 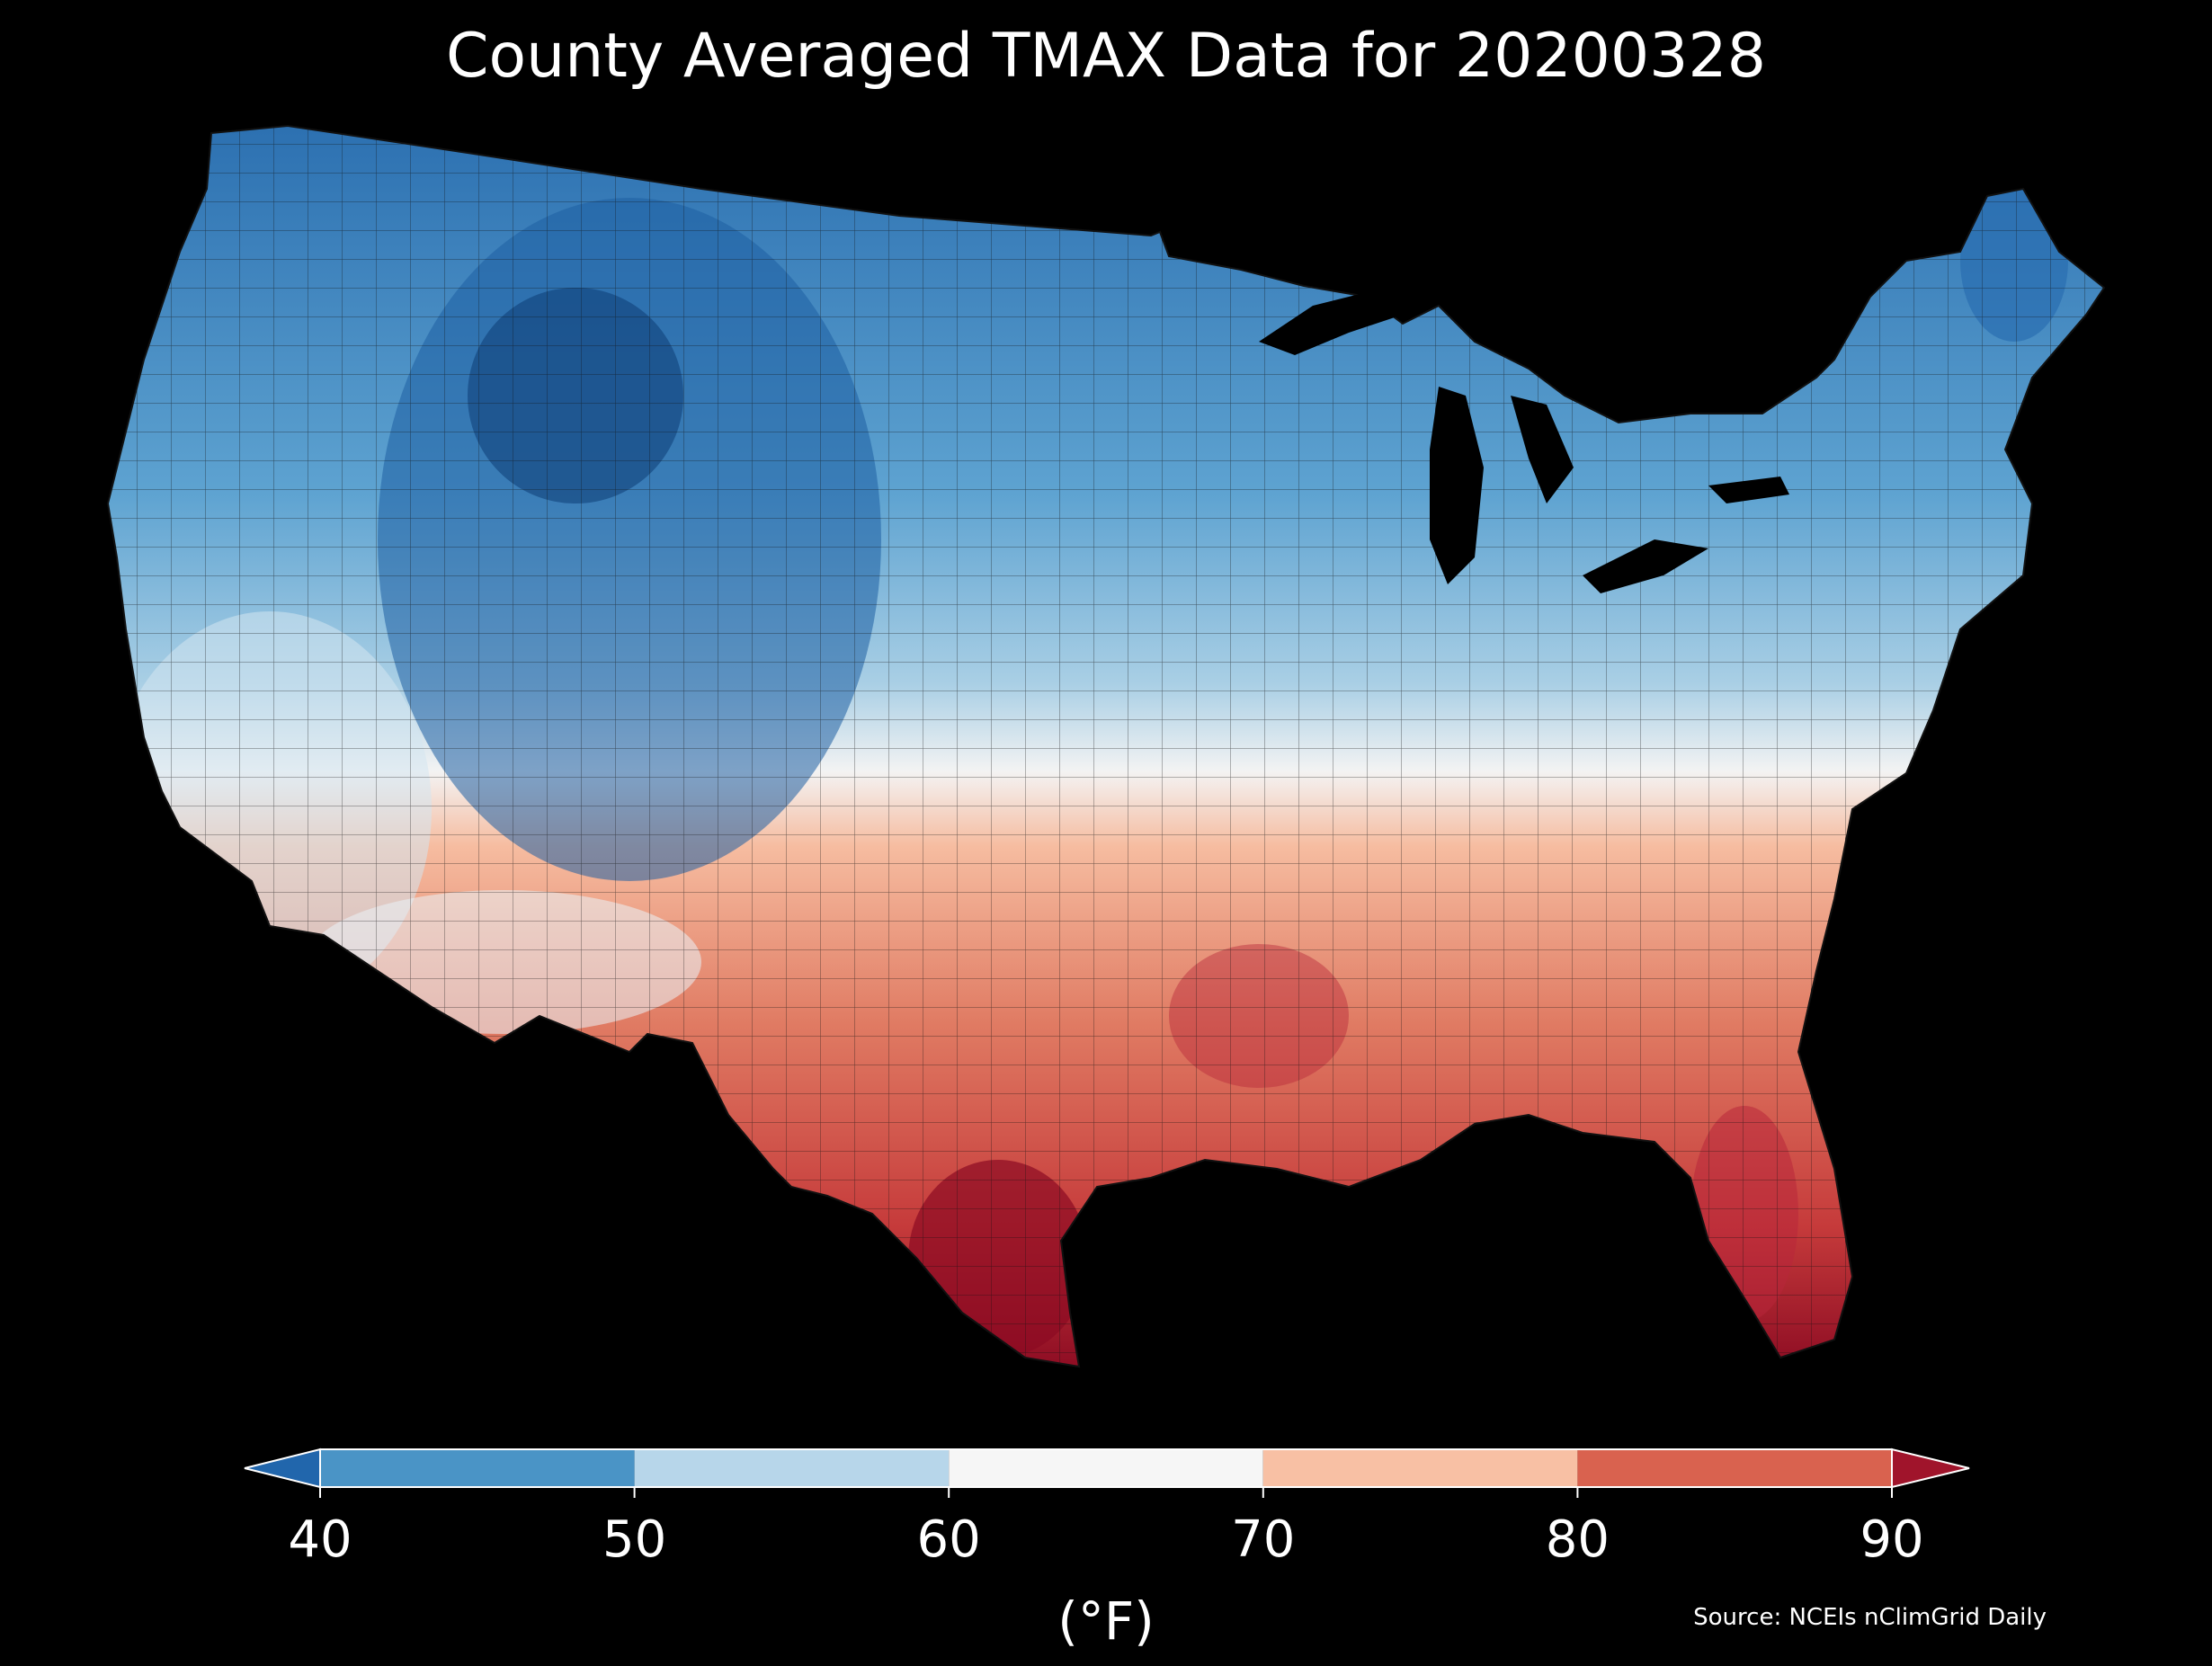 What do you see at coordinates (1645, 566) in the screenshot?
I see `lake-erie` at bounding box center [1645, 566].